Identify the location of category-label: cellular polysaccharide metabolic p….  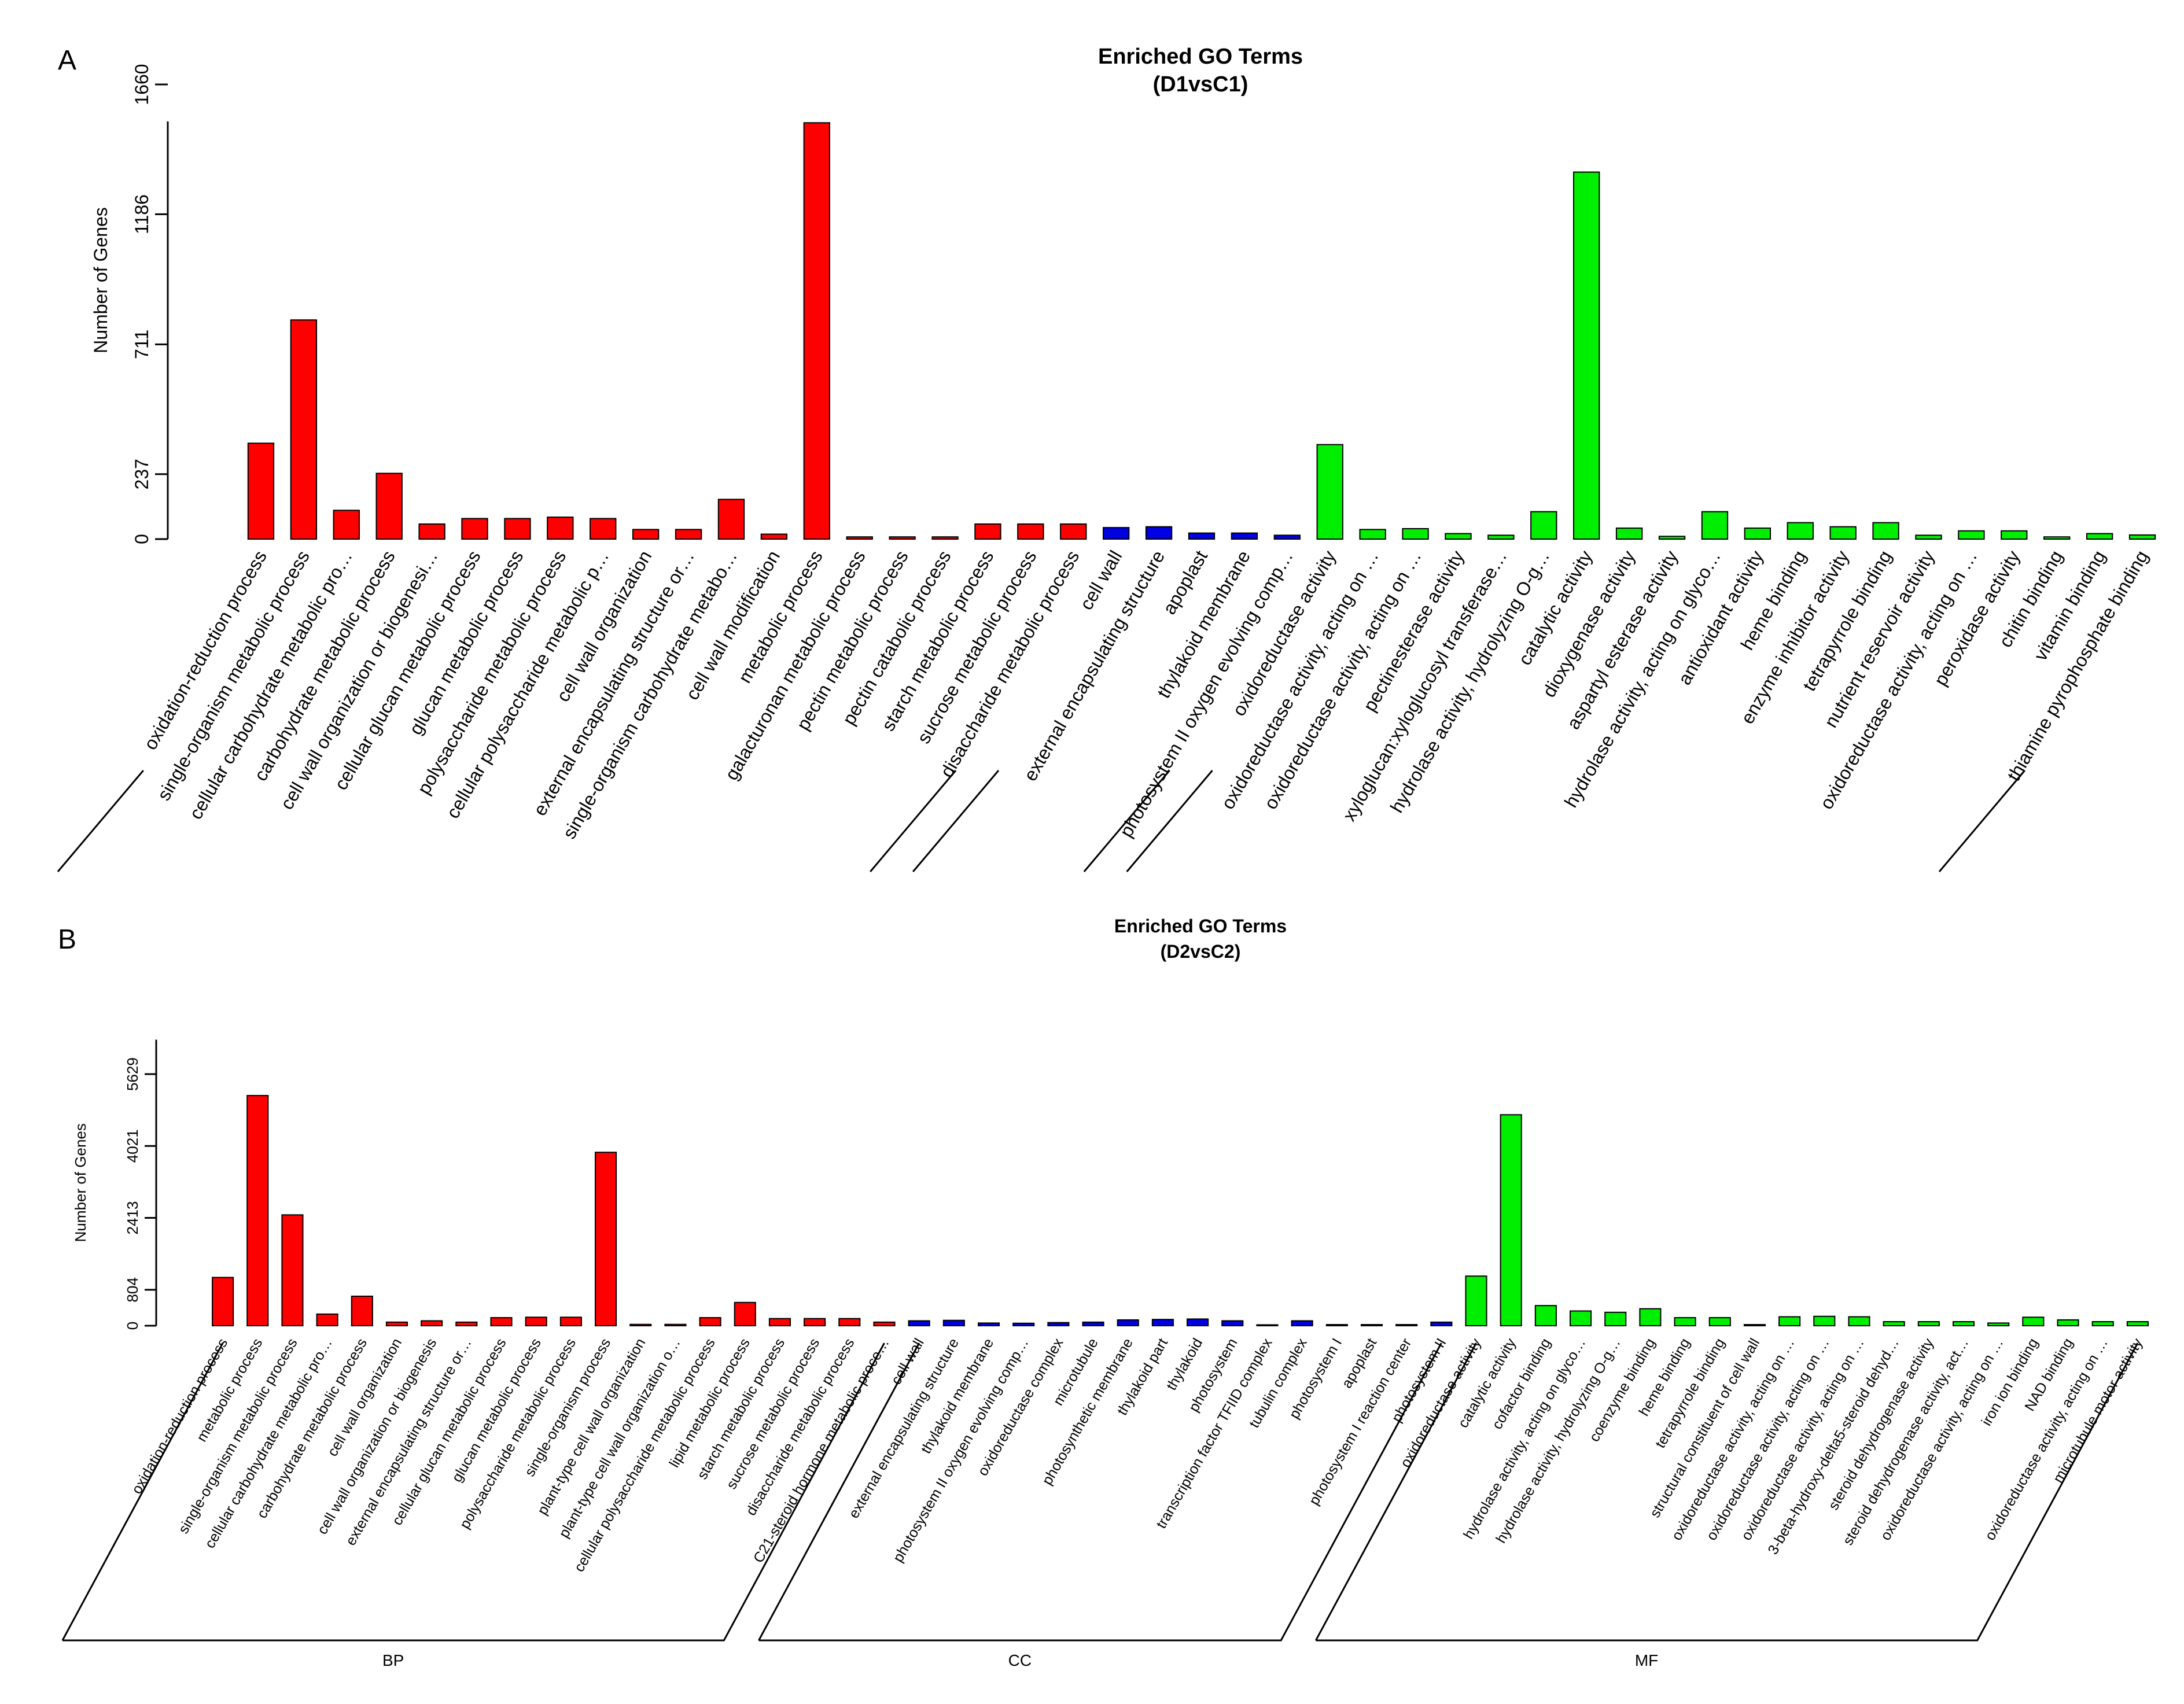
(527, 684).